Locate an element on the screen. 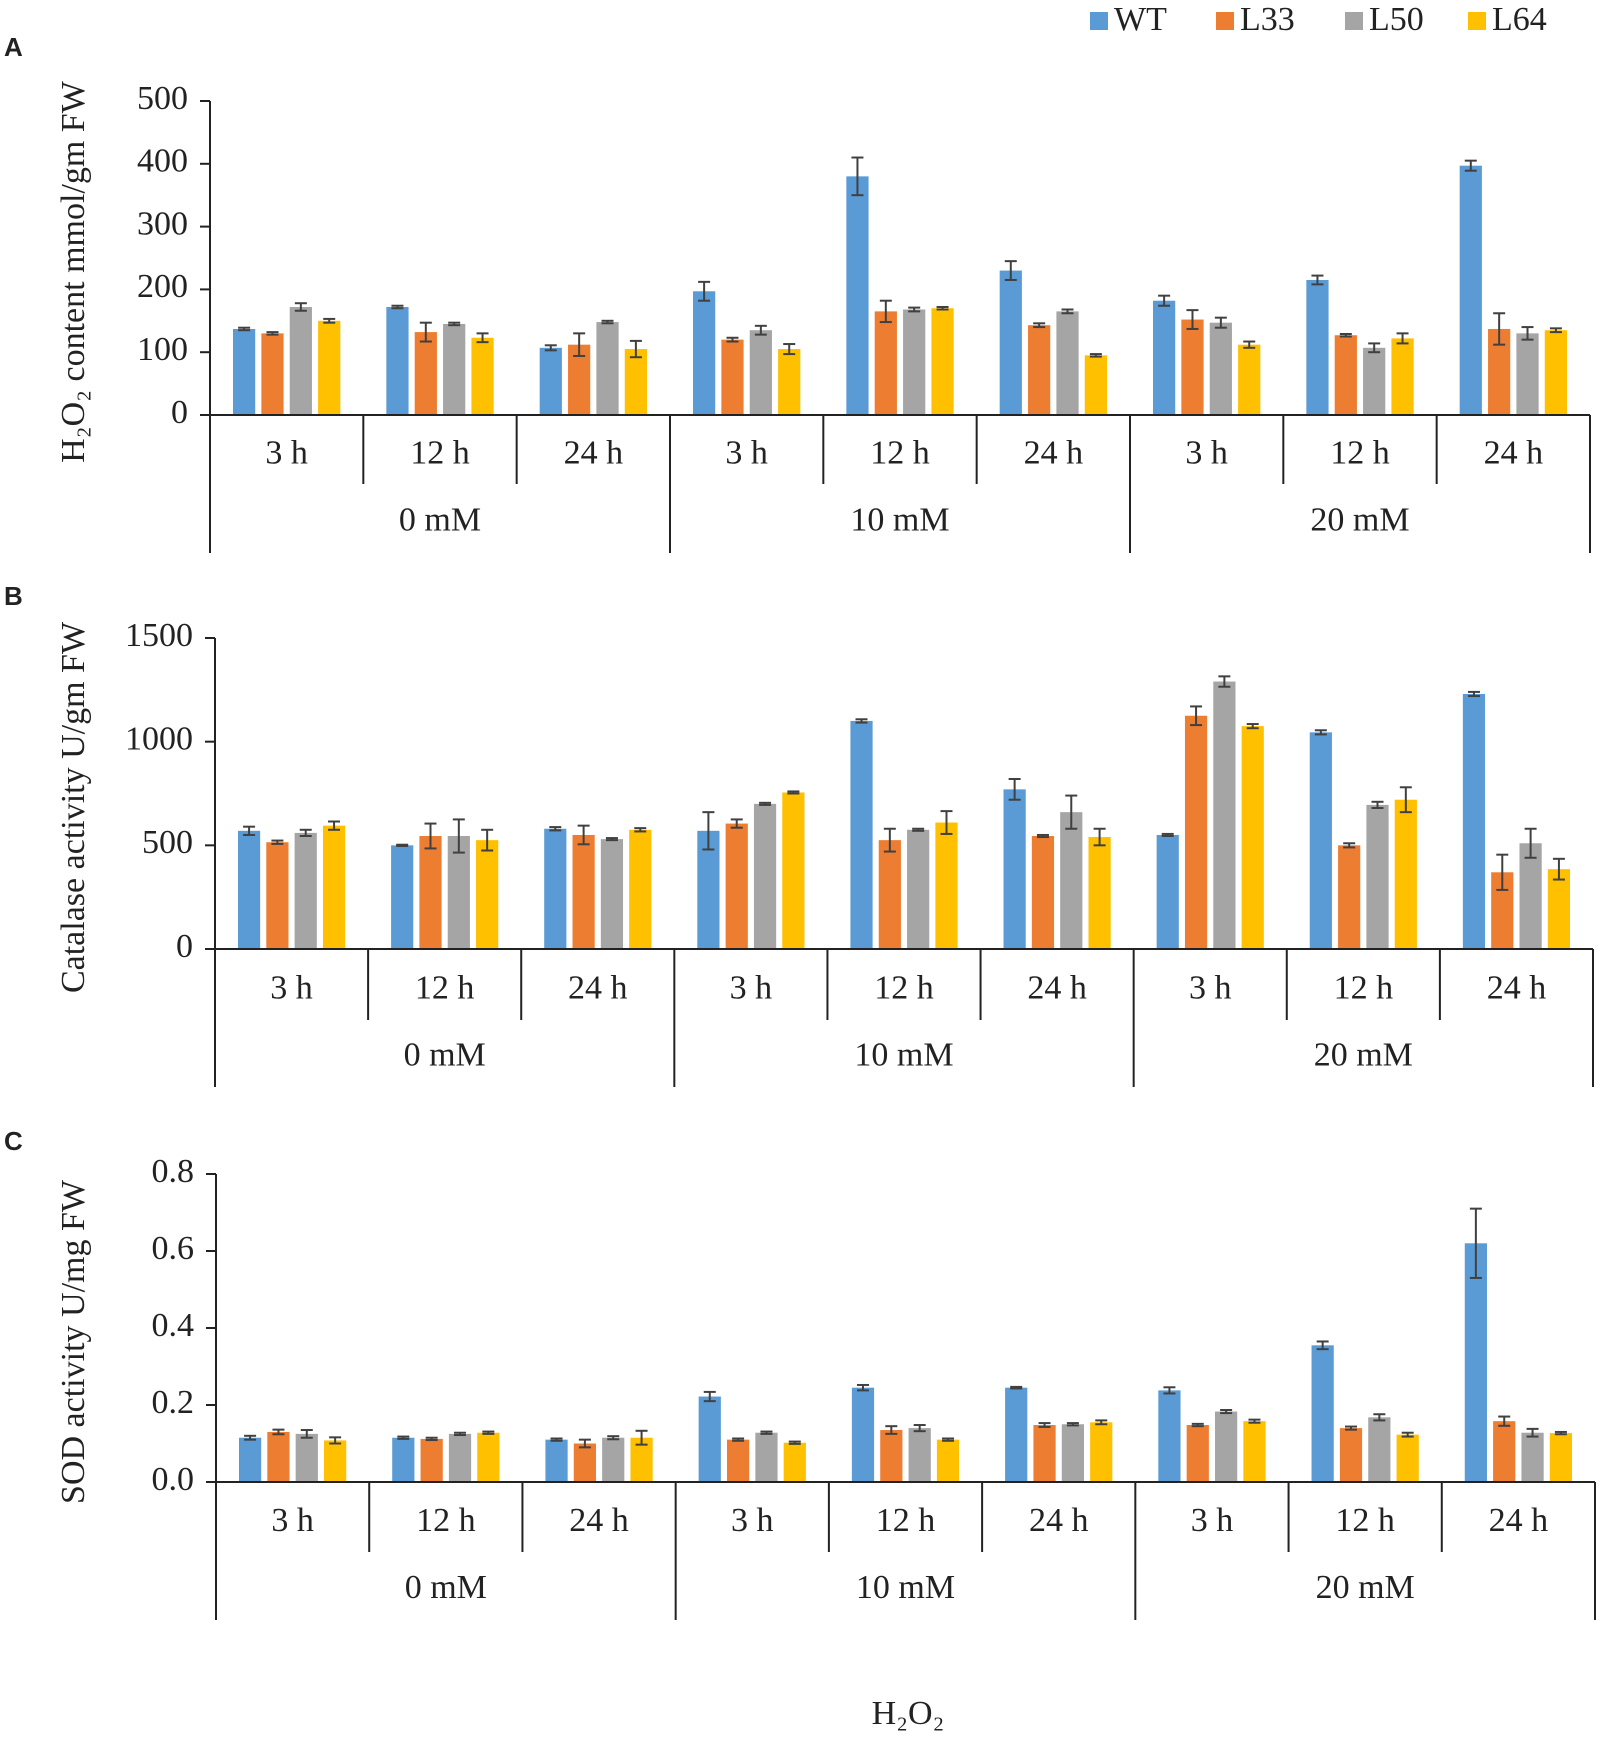 This screenshot has width=1600, height=1740. y-tick-label: 100 is located at coordinates (162, 349).